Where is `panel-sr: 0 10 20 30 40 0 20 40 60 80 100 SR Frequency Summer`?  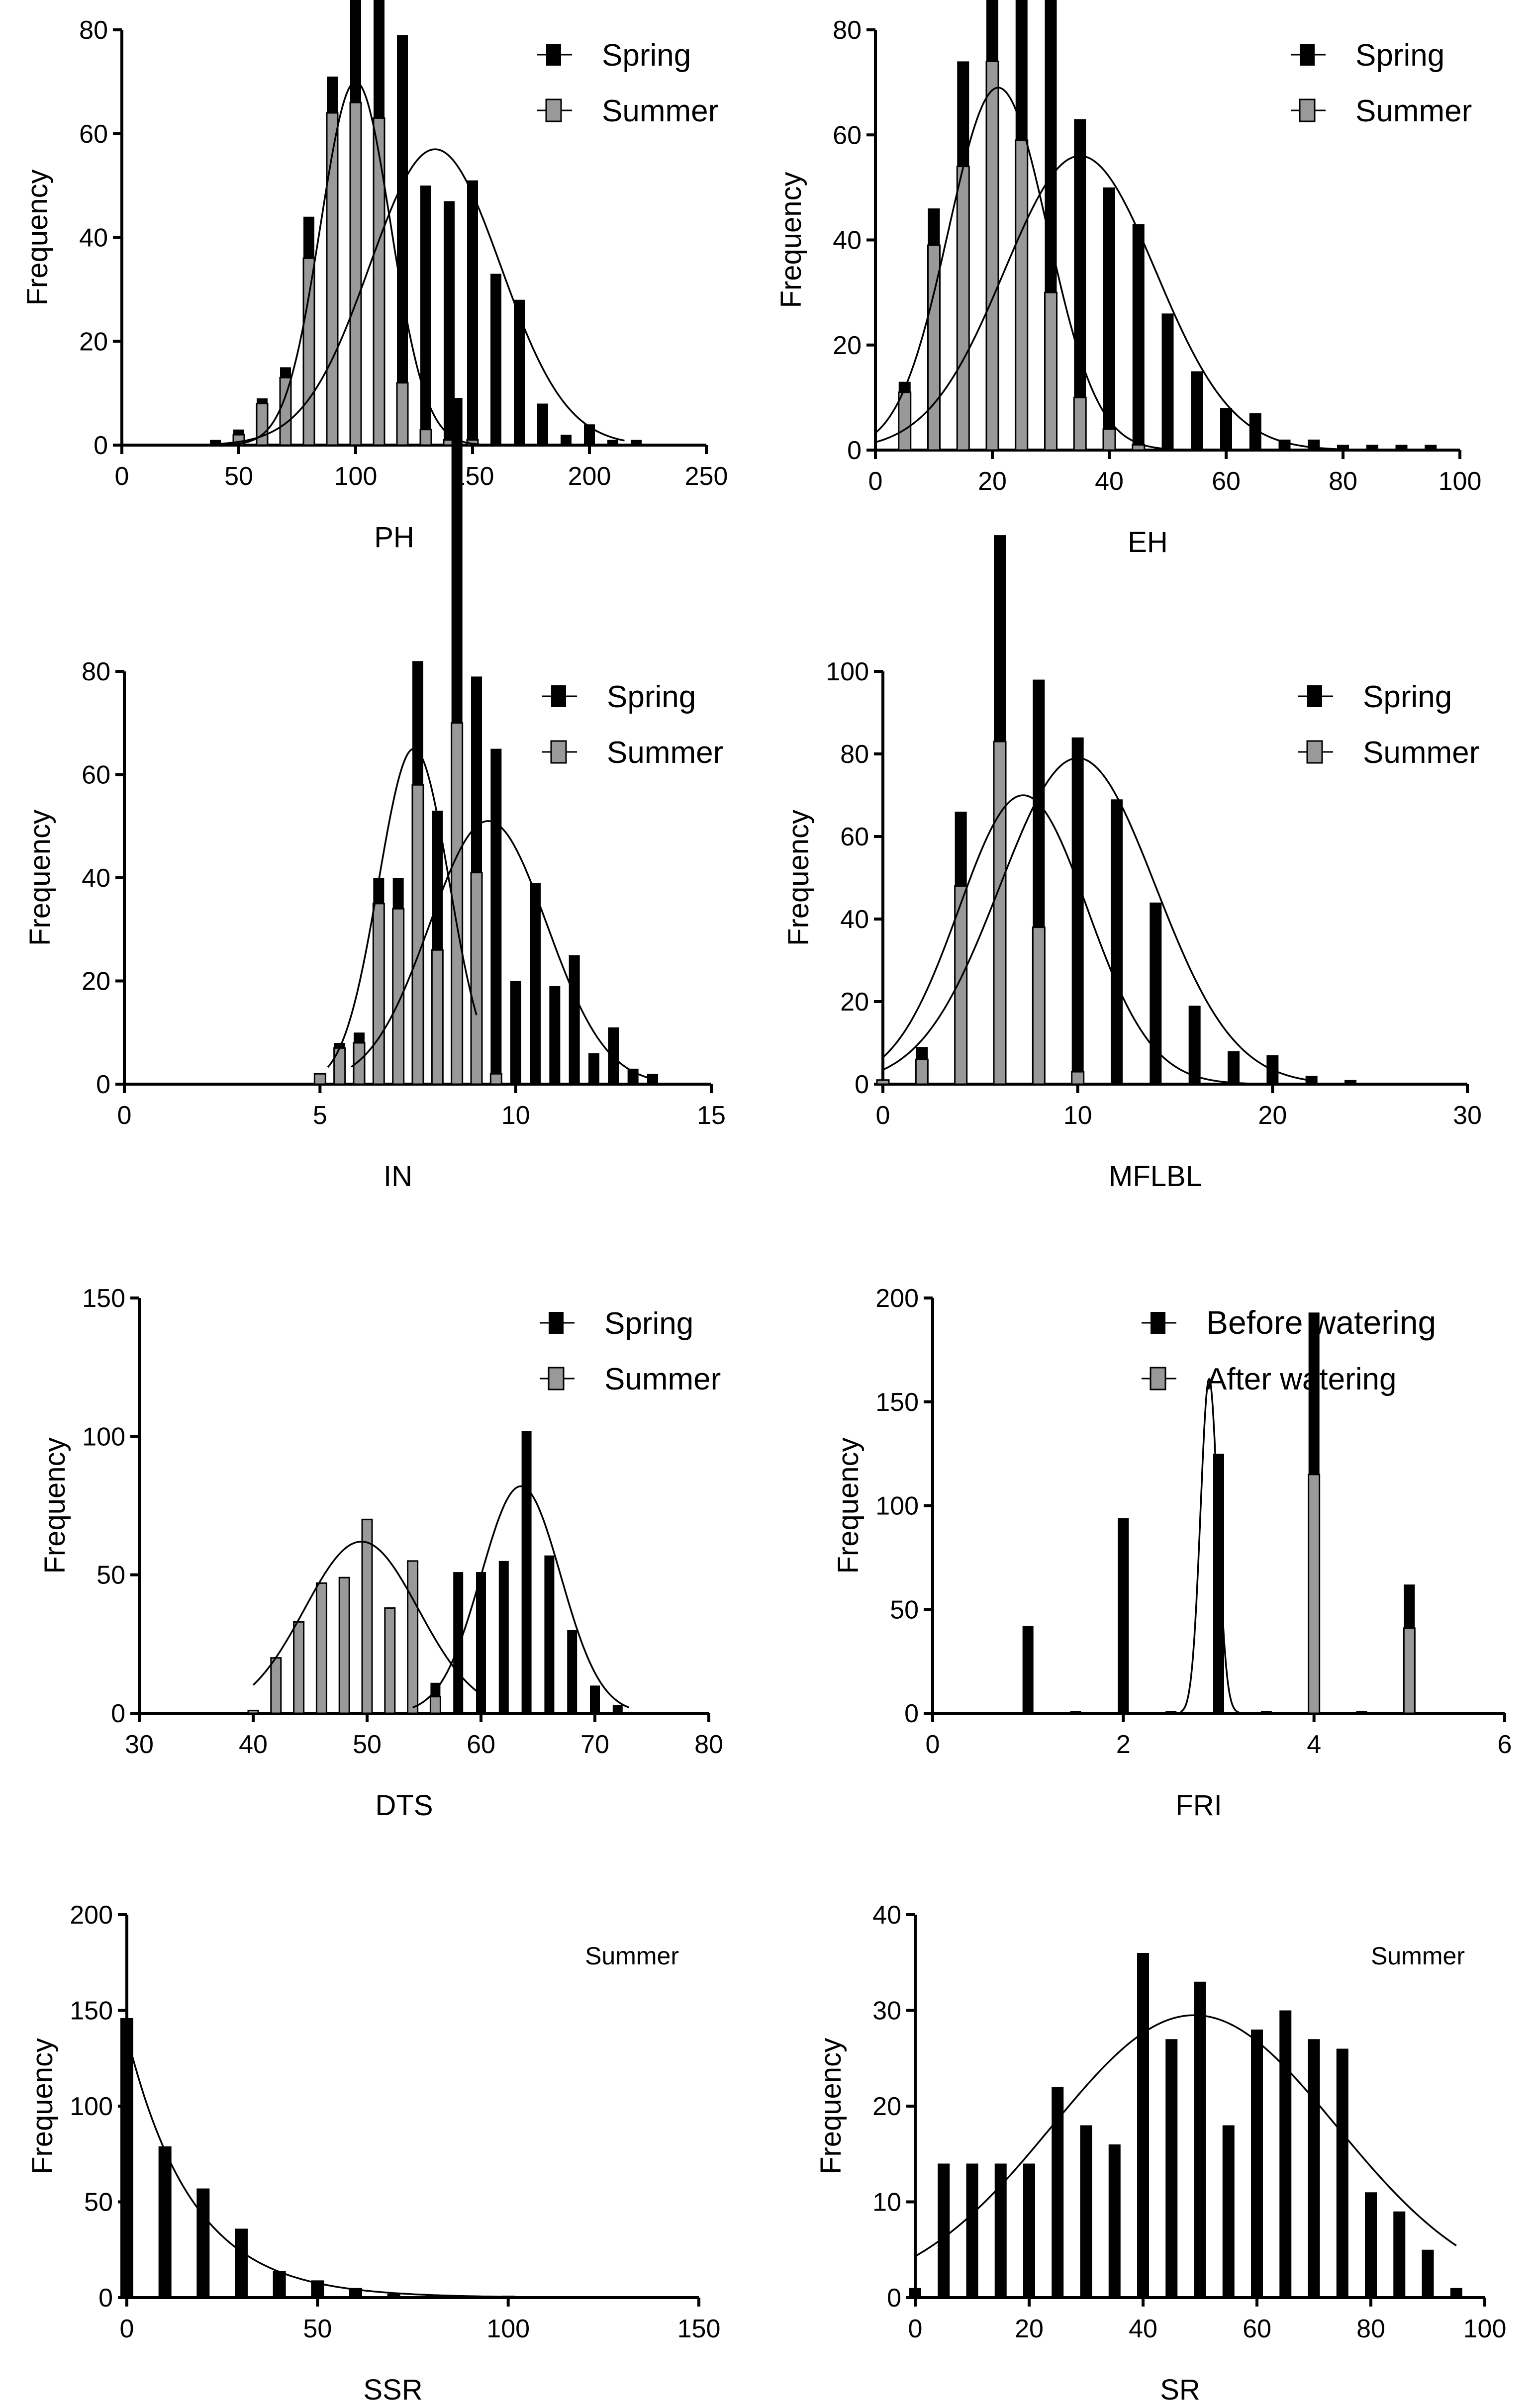 panel-sr: 0 10 20 30 40 0 20 40 60 80 100 SR Frequency Summer is located at coordinates (1160, 2154).